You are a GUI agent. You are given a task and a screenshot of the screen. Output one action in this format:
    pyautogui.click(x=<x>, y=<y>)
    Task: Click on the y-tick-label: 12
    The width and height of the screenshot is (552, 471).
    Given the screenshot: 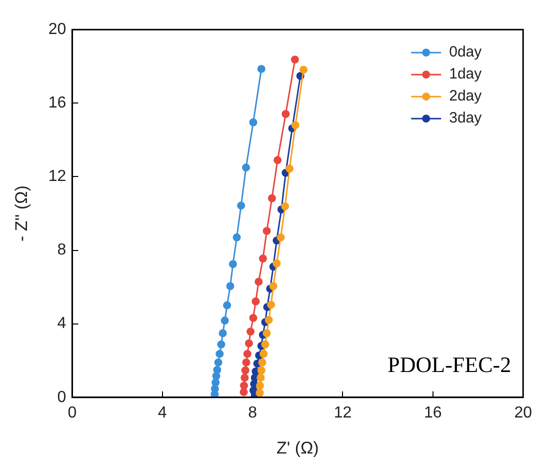 What is the action you would take?
    pyautogui.click(x=57, y=177)
    